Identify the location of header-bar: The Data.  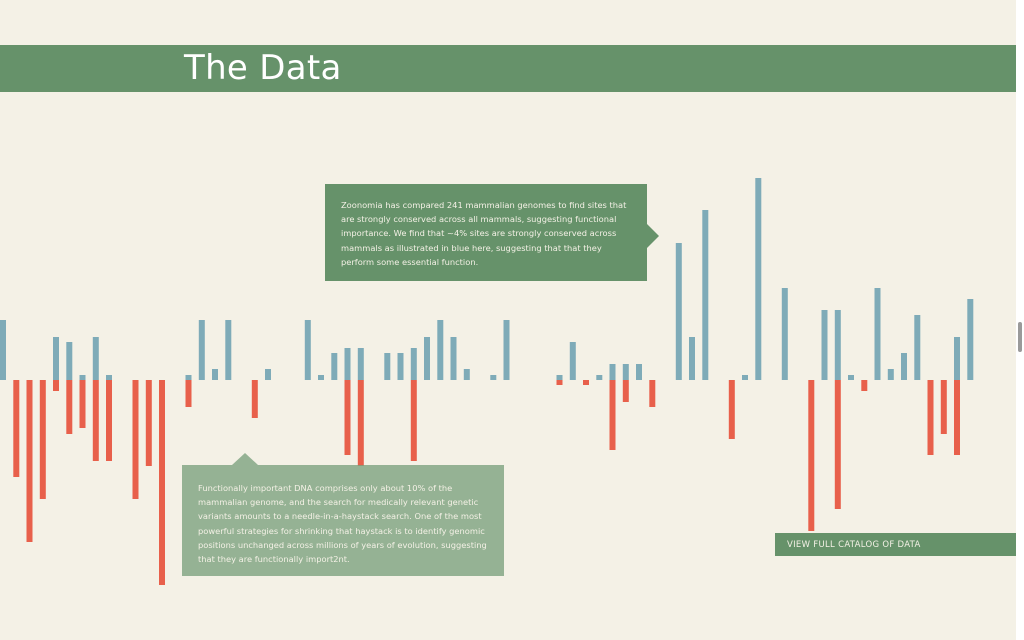
(508, 68).